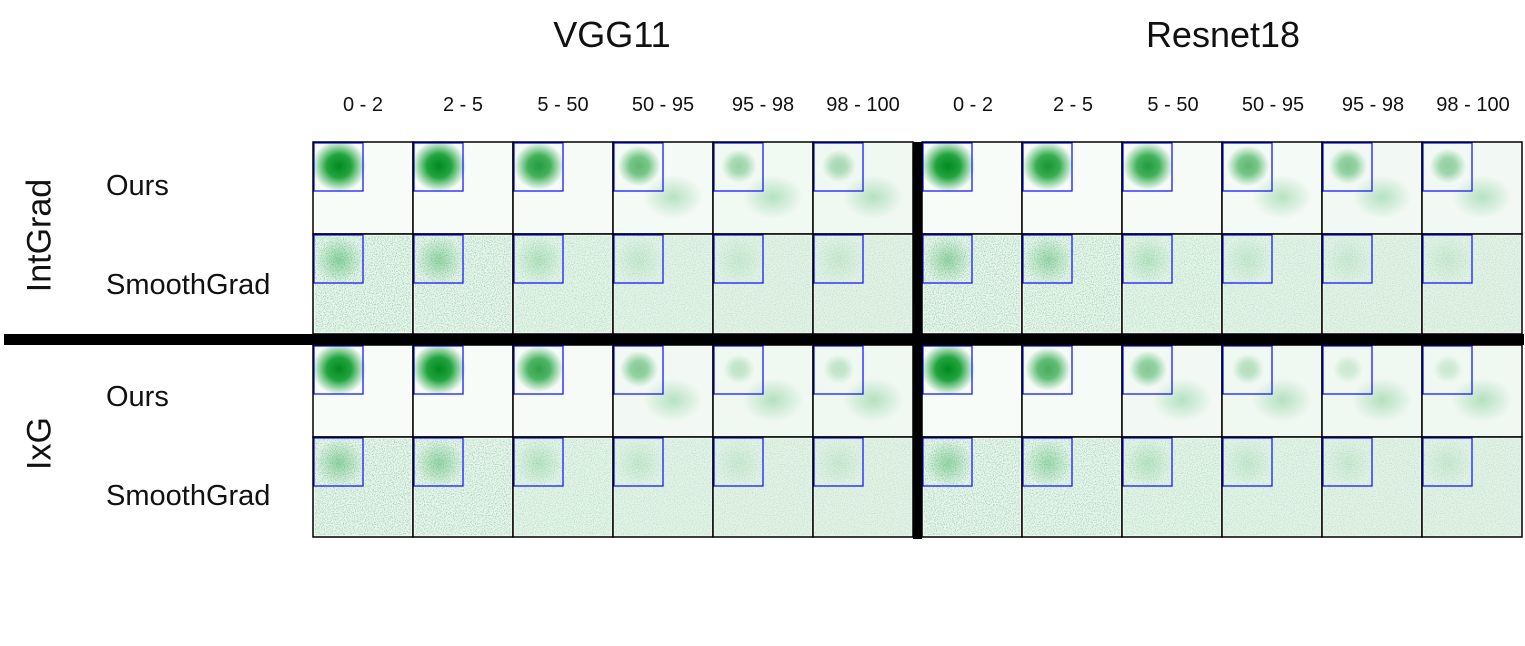 This screenshot has height=646, width=1525. What do you see at coordinates (1223, 34) in the screenshot?
I see `model-title-resnet18: Resnet18` at bounding box center [1223, 34].